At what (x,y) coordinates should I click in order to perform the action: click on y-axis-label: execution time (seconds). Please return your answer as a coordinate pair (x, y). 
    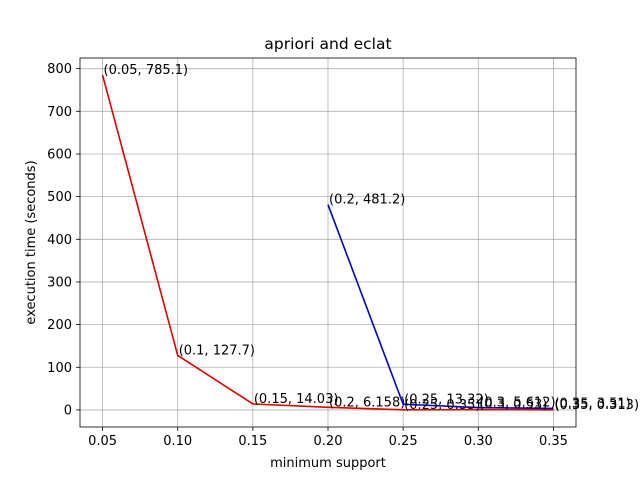
    Looking at the image, I should click on (31, 242).